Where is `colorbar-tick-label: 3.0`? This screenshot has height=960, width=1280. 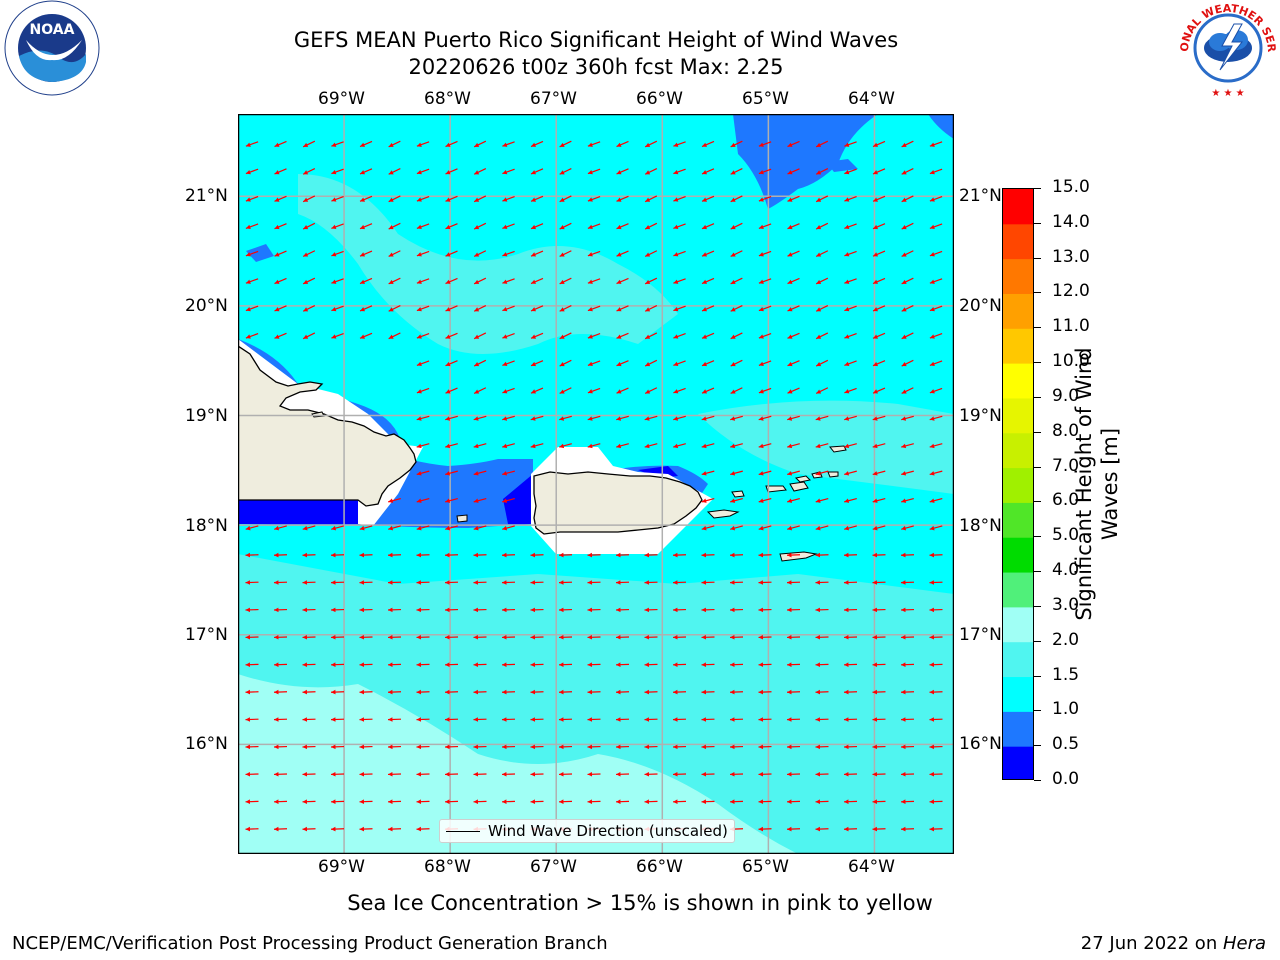 colorbar-tick-label: 3.0 is located at coordinates (1066, 604).